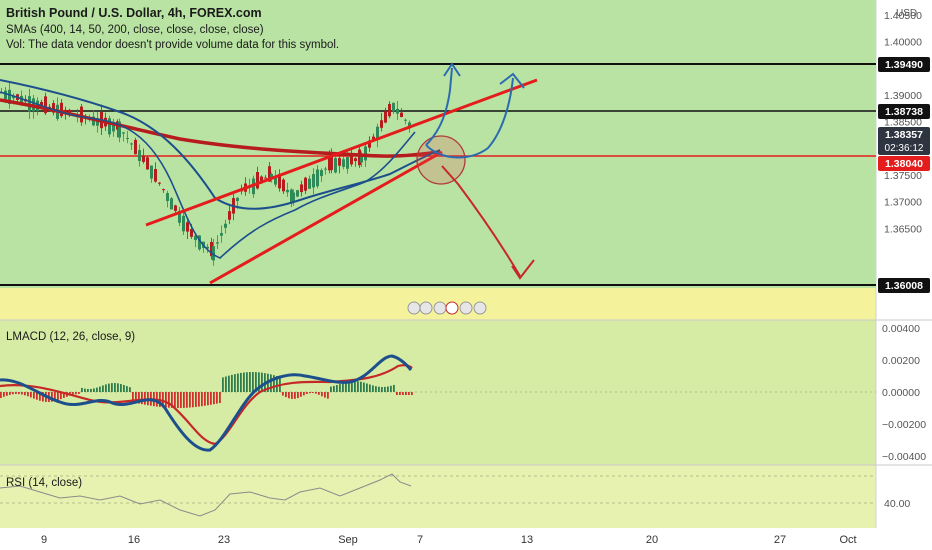 The width and height of the screenshot is (932, 550). Describe the element at coordinates (904, 141) in the screenshot. I see `badge-last-bg` at that location.